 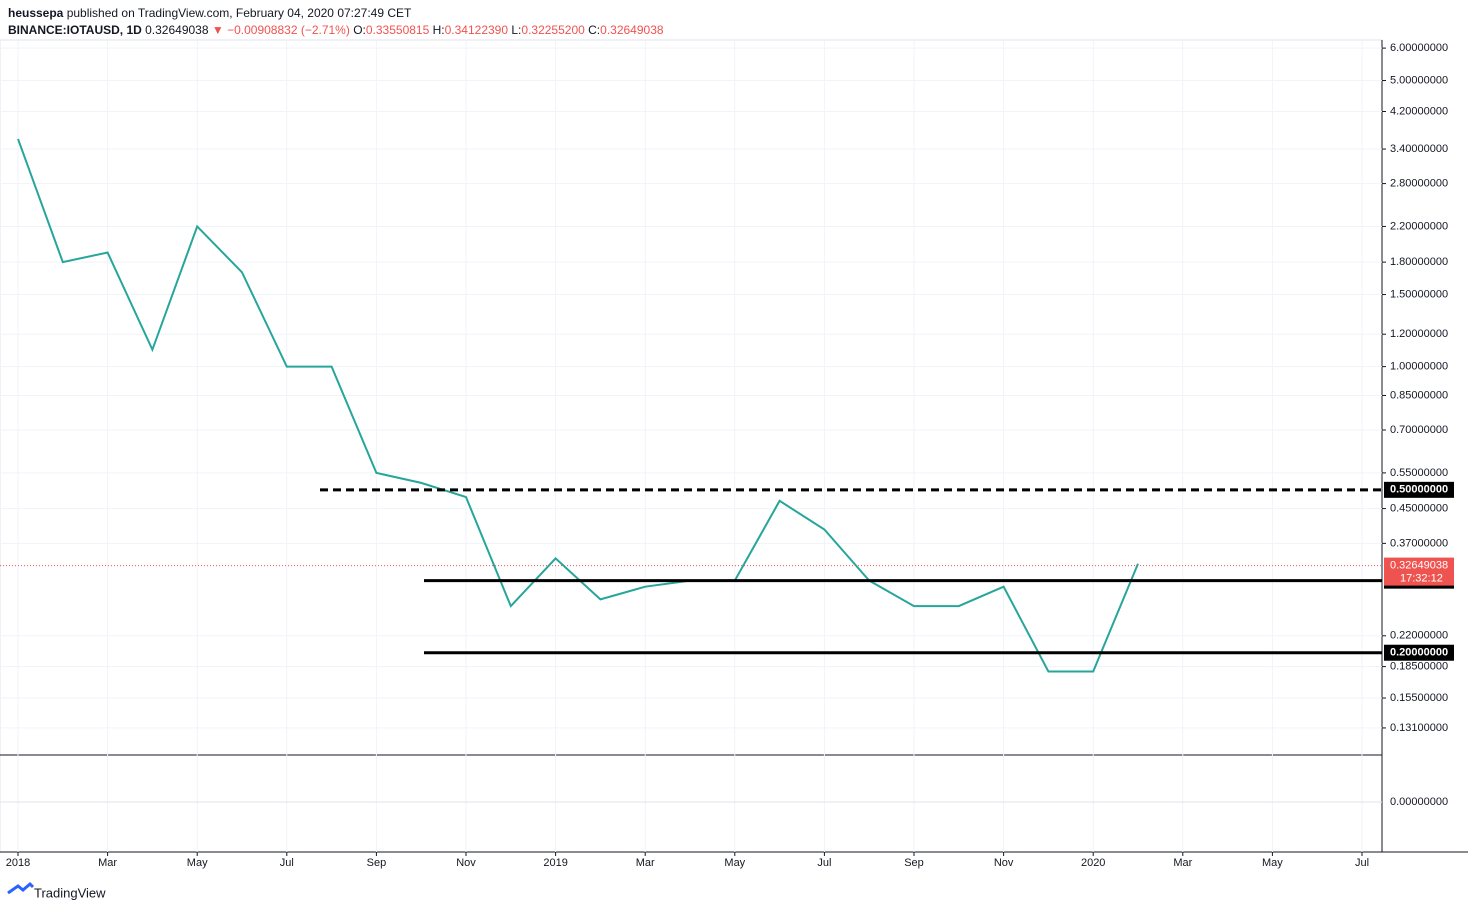 I want to click on logo, so click(x=21, y=888).